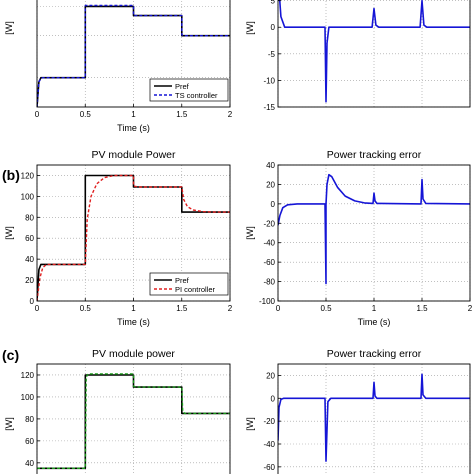 The height and width of the screenshot is (474, 474). Describe the element at coordinates (29, 259) in the screenshot. I see `chart2-ytick-label: 40` at that location.